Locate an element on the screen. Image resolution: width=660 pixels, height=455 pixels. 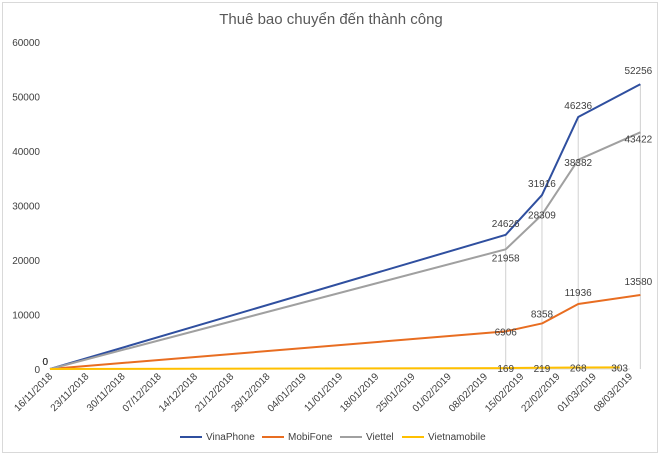
data-label: 13580 is located at coordinates (638, 282).